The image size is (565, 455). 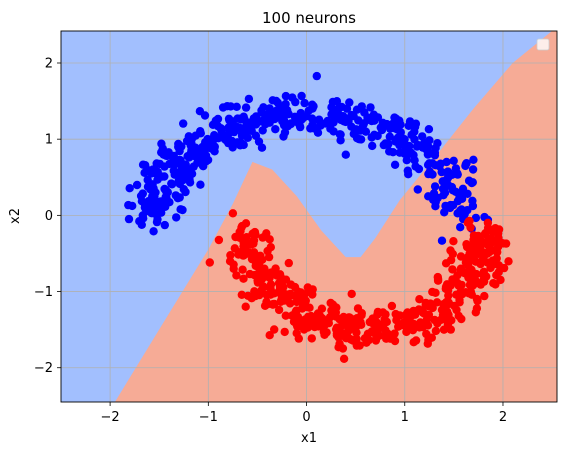 What do you see at coordinates (43, 292) in the screenshot?
I see `y-tick-label: −1` at bounding box center [43, 292].